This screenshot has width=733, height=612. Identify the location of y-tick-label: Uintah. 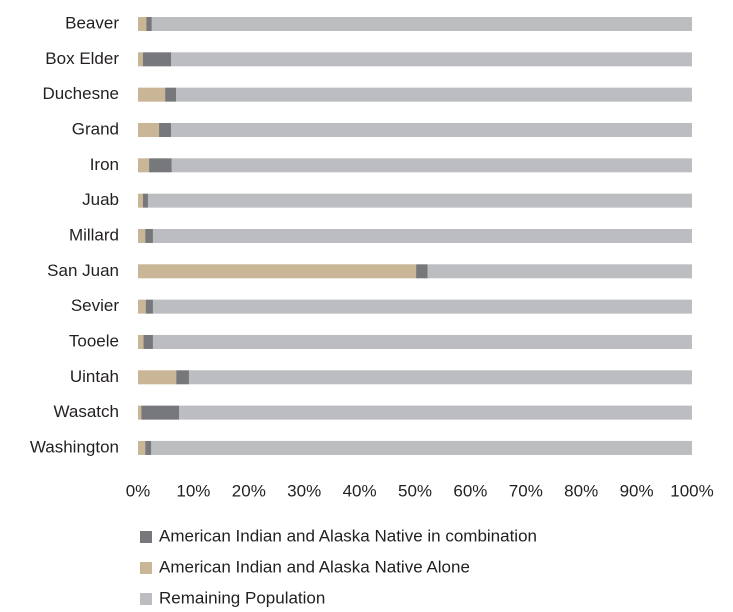
(94, 376).